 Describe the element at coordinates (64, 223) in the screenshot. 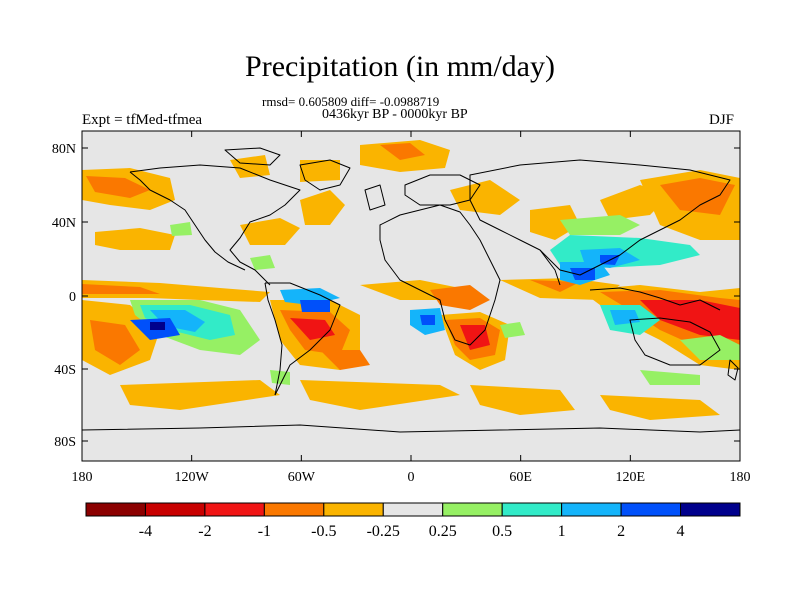

I see `lat-tick-label: 40N` at that location.